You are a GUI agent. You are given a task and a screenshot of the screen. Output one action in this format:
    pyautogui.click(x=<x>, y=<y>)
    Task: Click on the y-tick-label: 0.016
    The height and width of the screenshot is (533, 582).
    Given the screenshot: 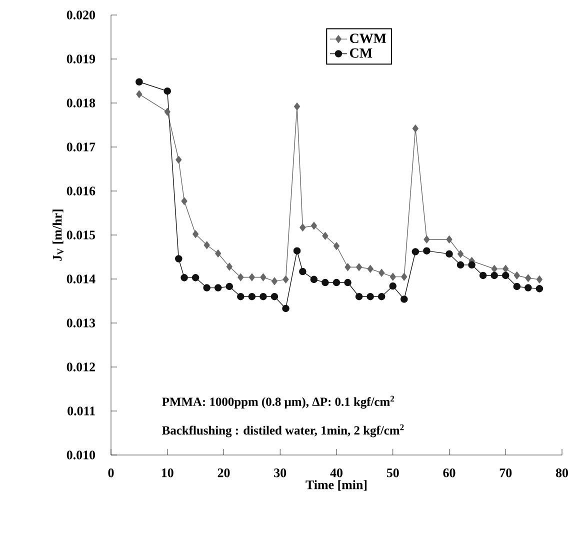 What is the action you would take?
    pyautogui.click(x=81, y=191)
    